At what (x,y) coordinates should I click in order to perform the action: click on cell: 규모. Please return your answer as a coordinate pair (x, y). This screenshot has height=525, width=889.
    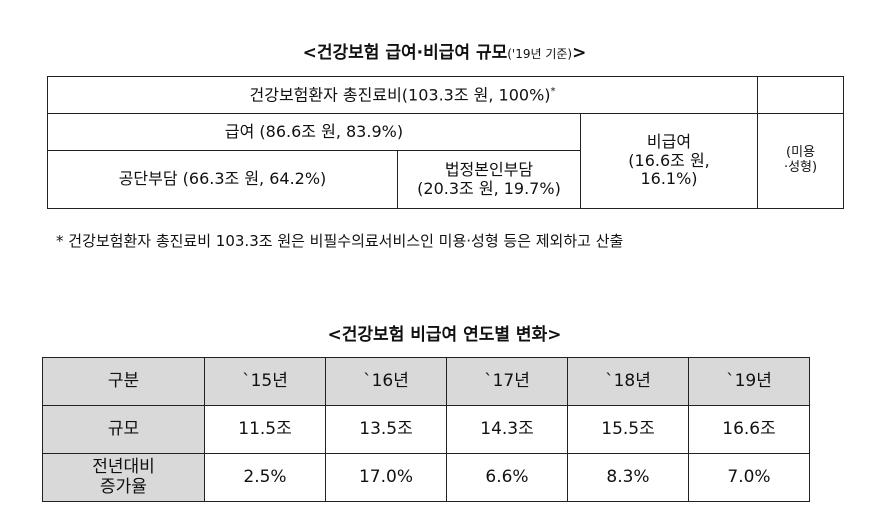
    Looking at the image, I should click on (123, 429).